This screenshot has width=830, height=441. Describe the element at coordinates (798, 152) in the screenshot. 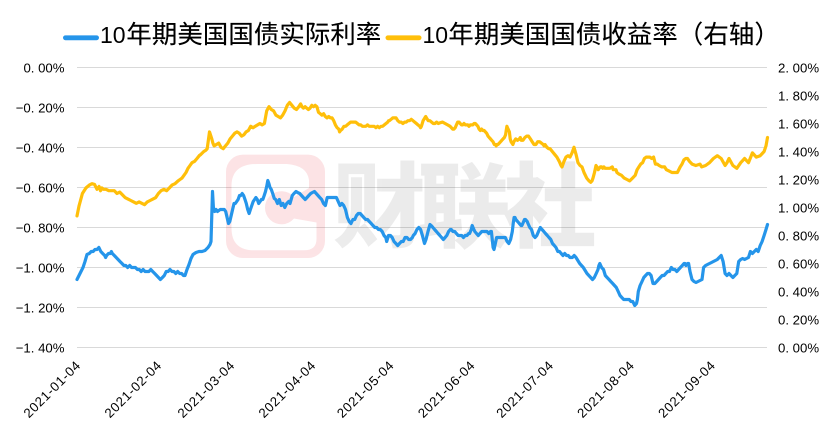

I see `svg-text: 1. 40%` at that location.